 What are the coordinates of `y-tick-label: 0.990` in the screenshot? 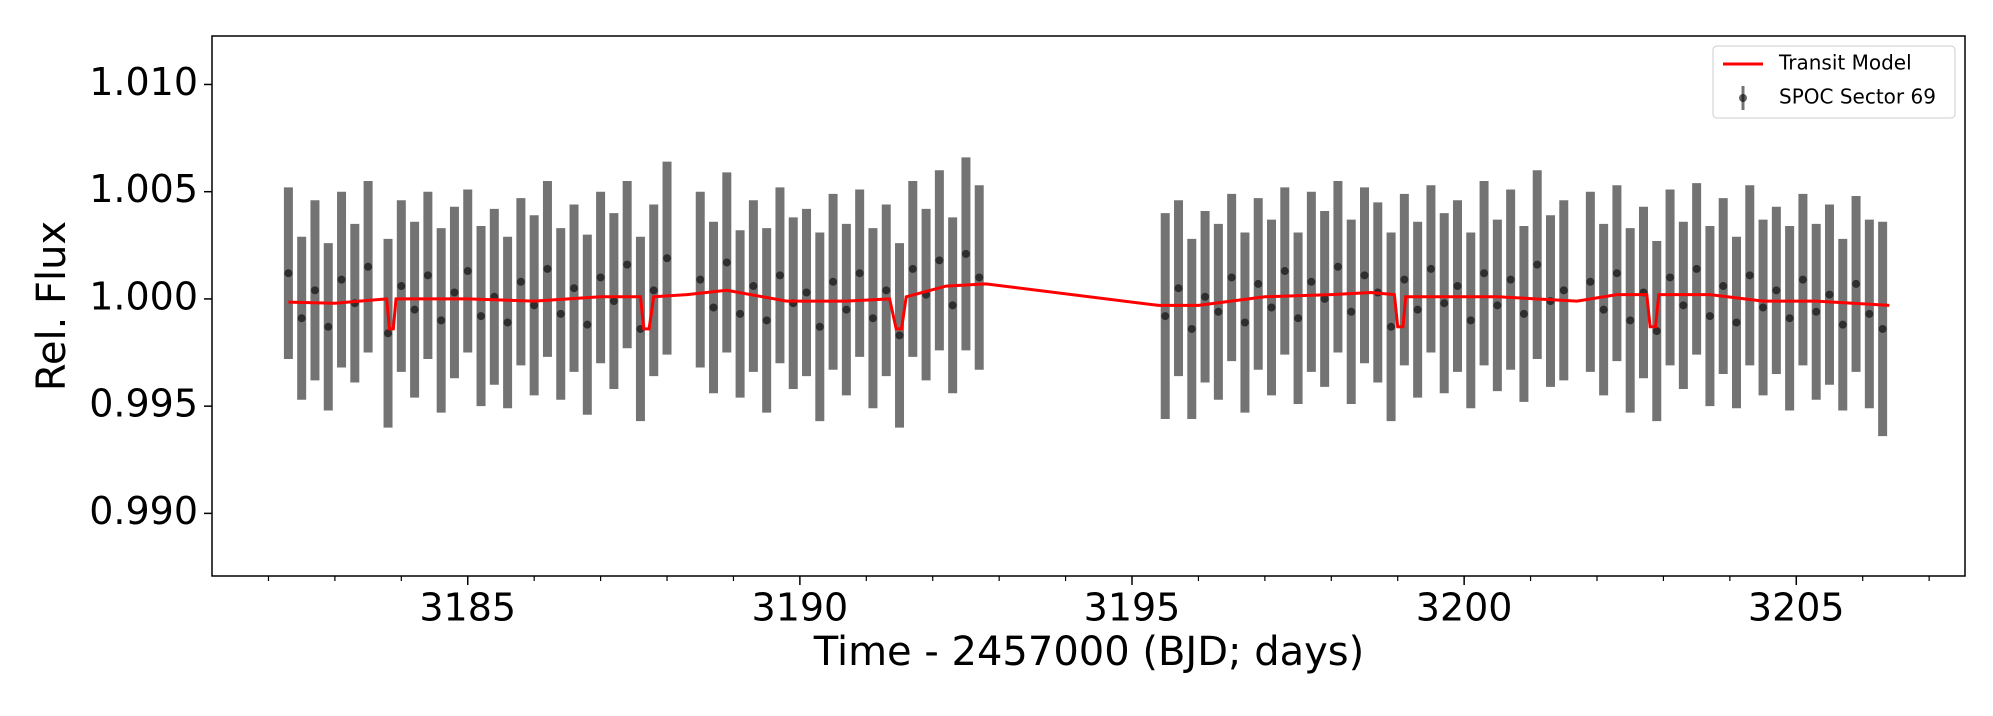 It's located at (143, 511).